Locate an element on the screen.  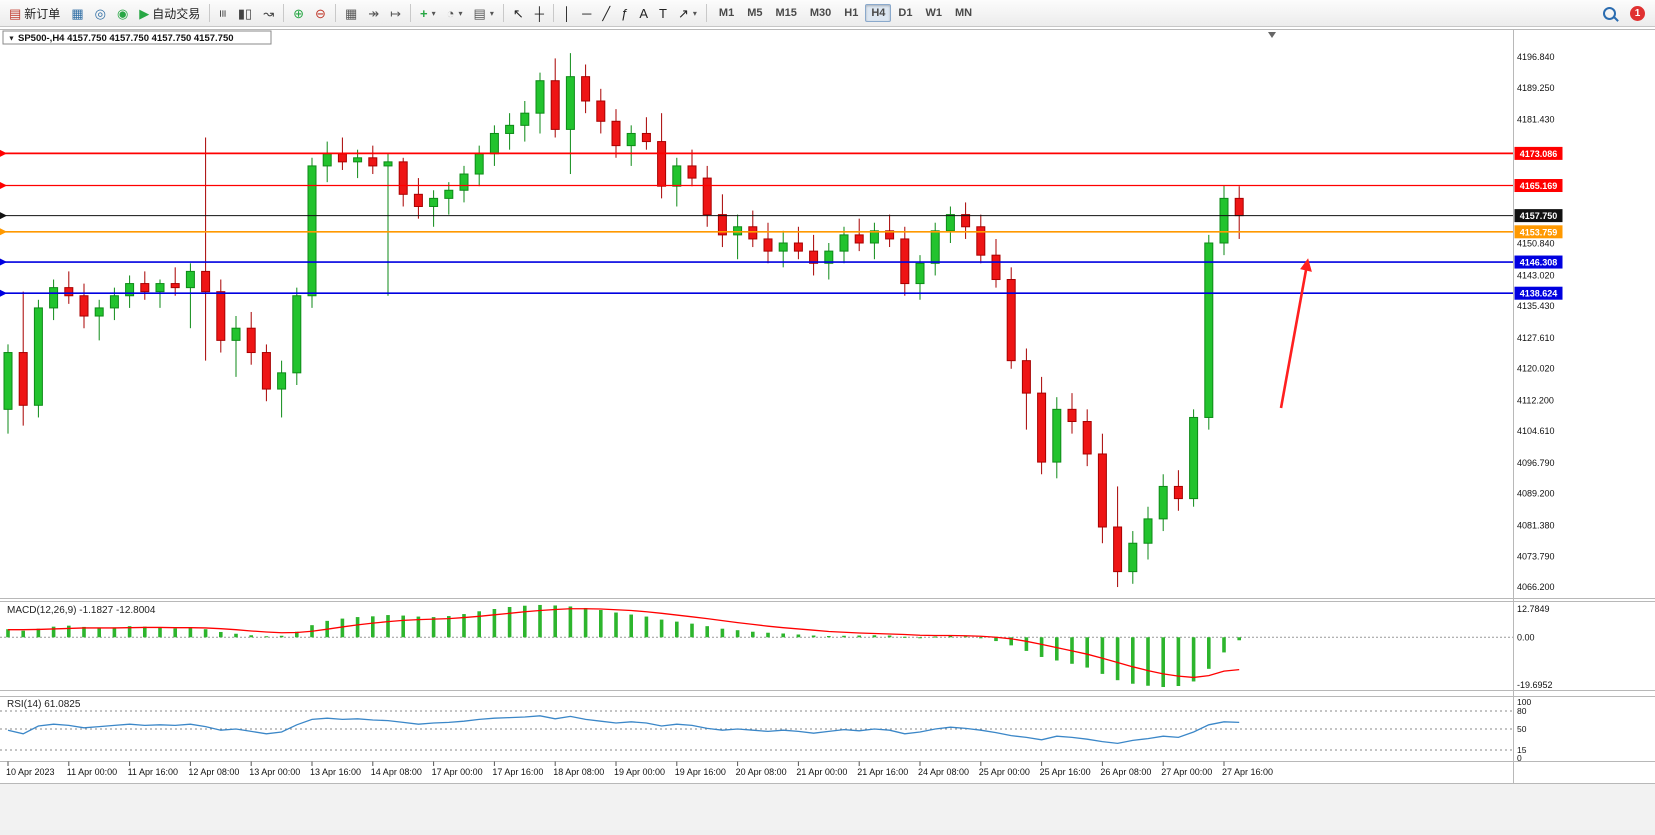
timeframe-h1: H1 is located at coordinates (851, 13).